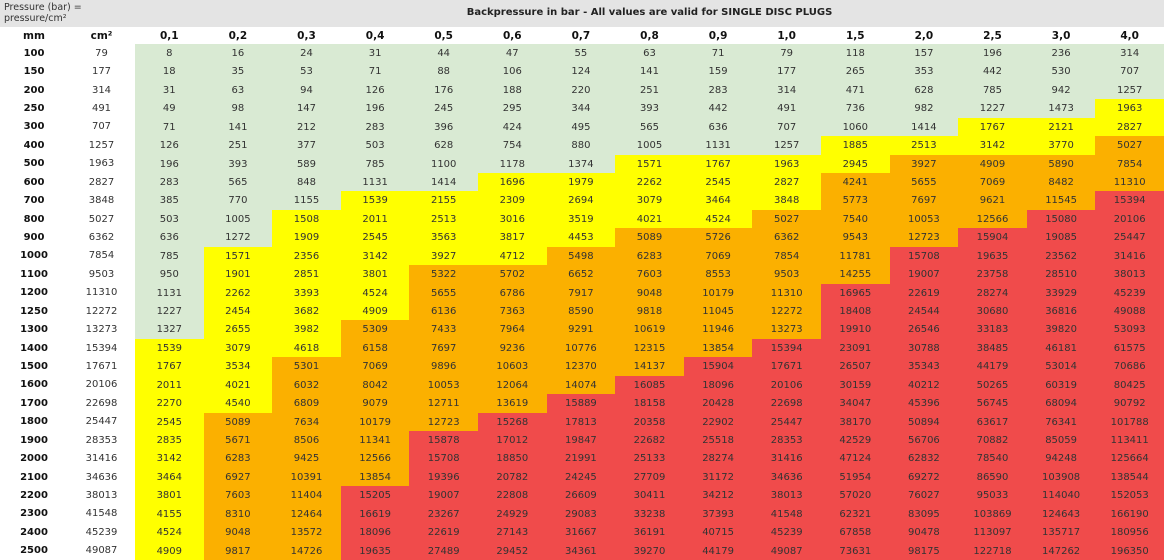 The image size is (1164, 560). Describe the element at coordinates (924, 256) in the screenshot. I see `pressure-value: 15708` at that location.